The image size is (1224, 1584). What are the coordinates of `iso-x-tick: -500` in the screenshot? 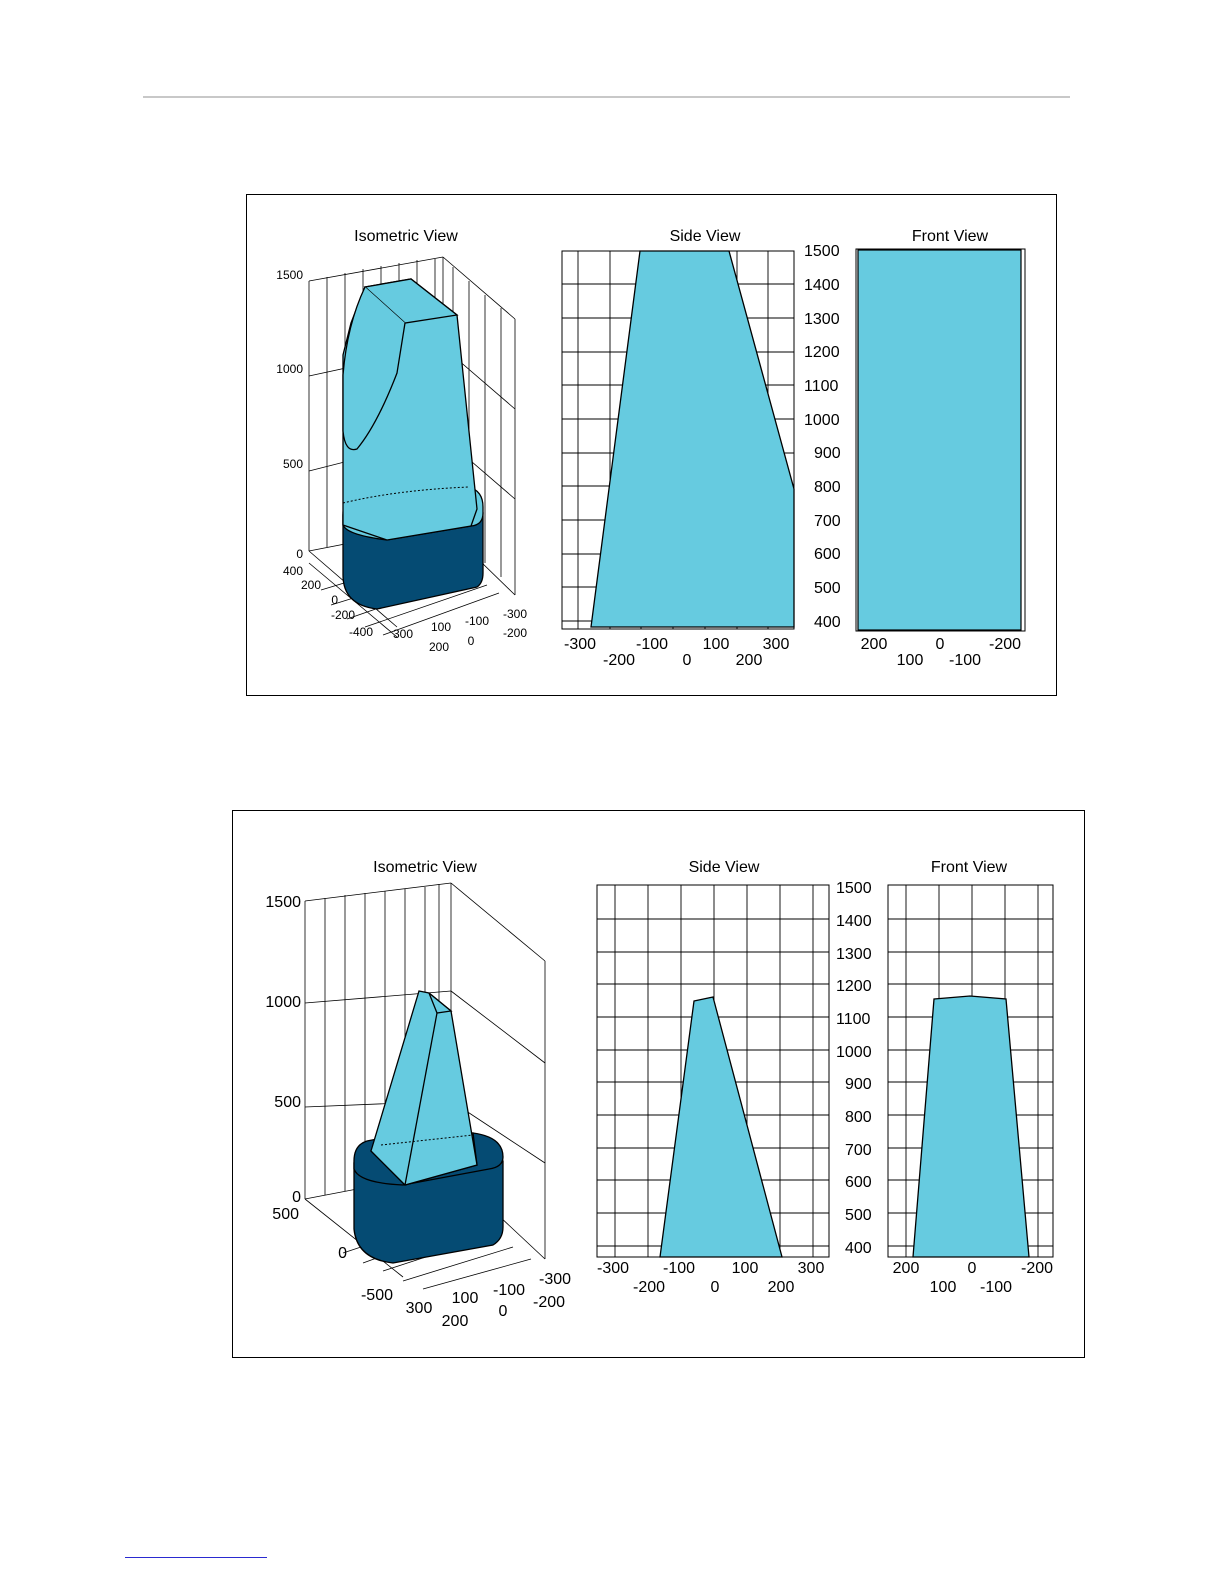 It's located at (377, 1295).